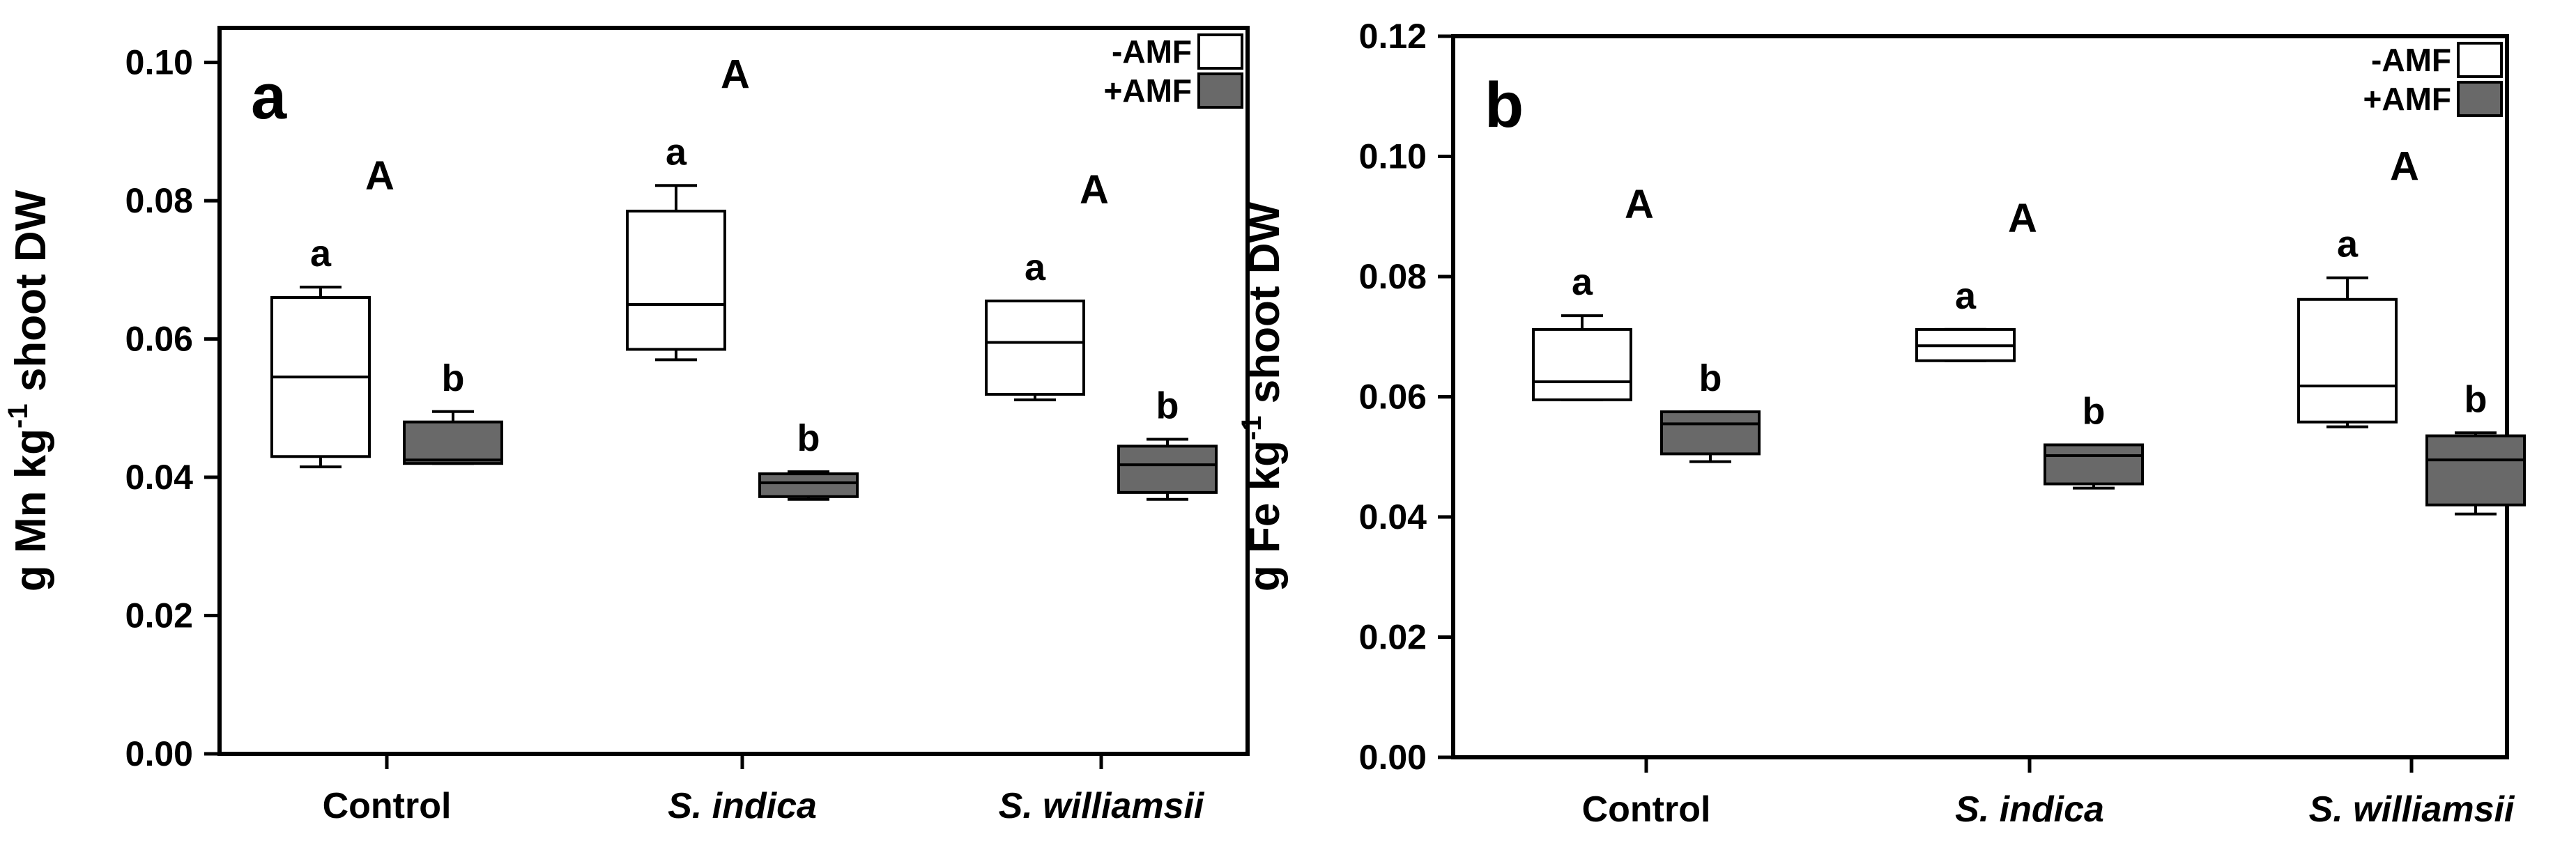 Image resolution: width=2576 pixels, height=843 pixels. I want to click on panel-label: a, so click(269, 97).